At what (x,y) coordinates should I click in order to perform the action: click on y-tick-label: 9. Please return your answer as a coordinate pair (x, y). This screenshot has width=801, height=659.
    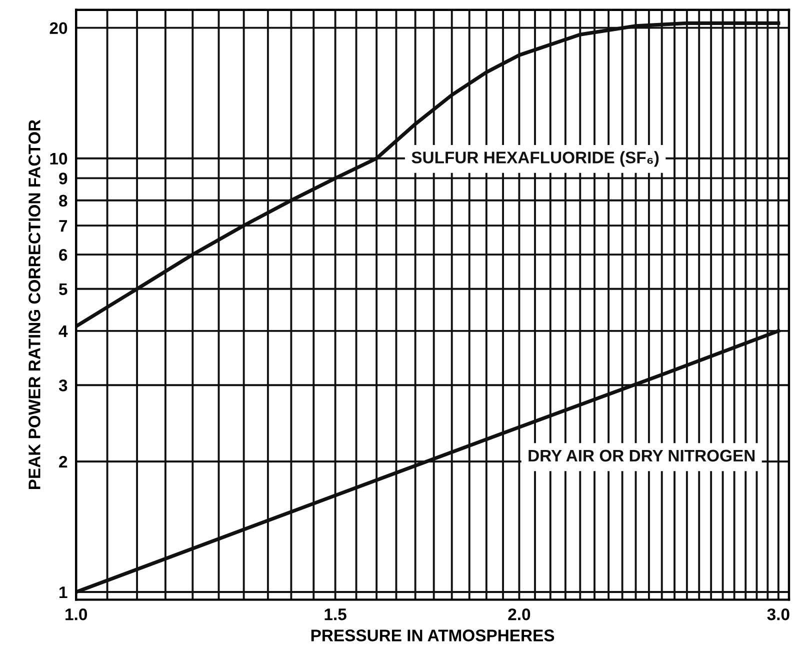
    Looking at the image, I should click on (63, 178).